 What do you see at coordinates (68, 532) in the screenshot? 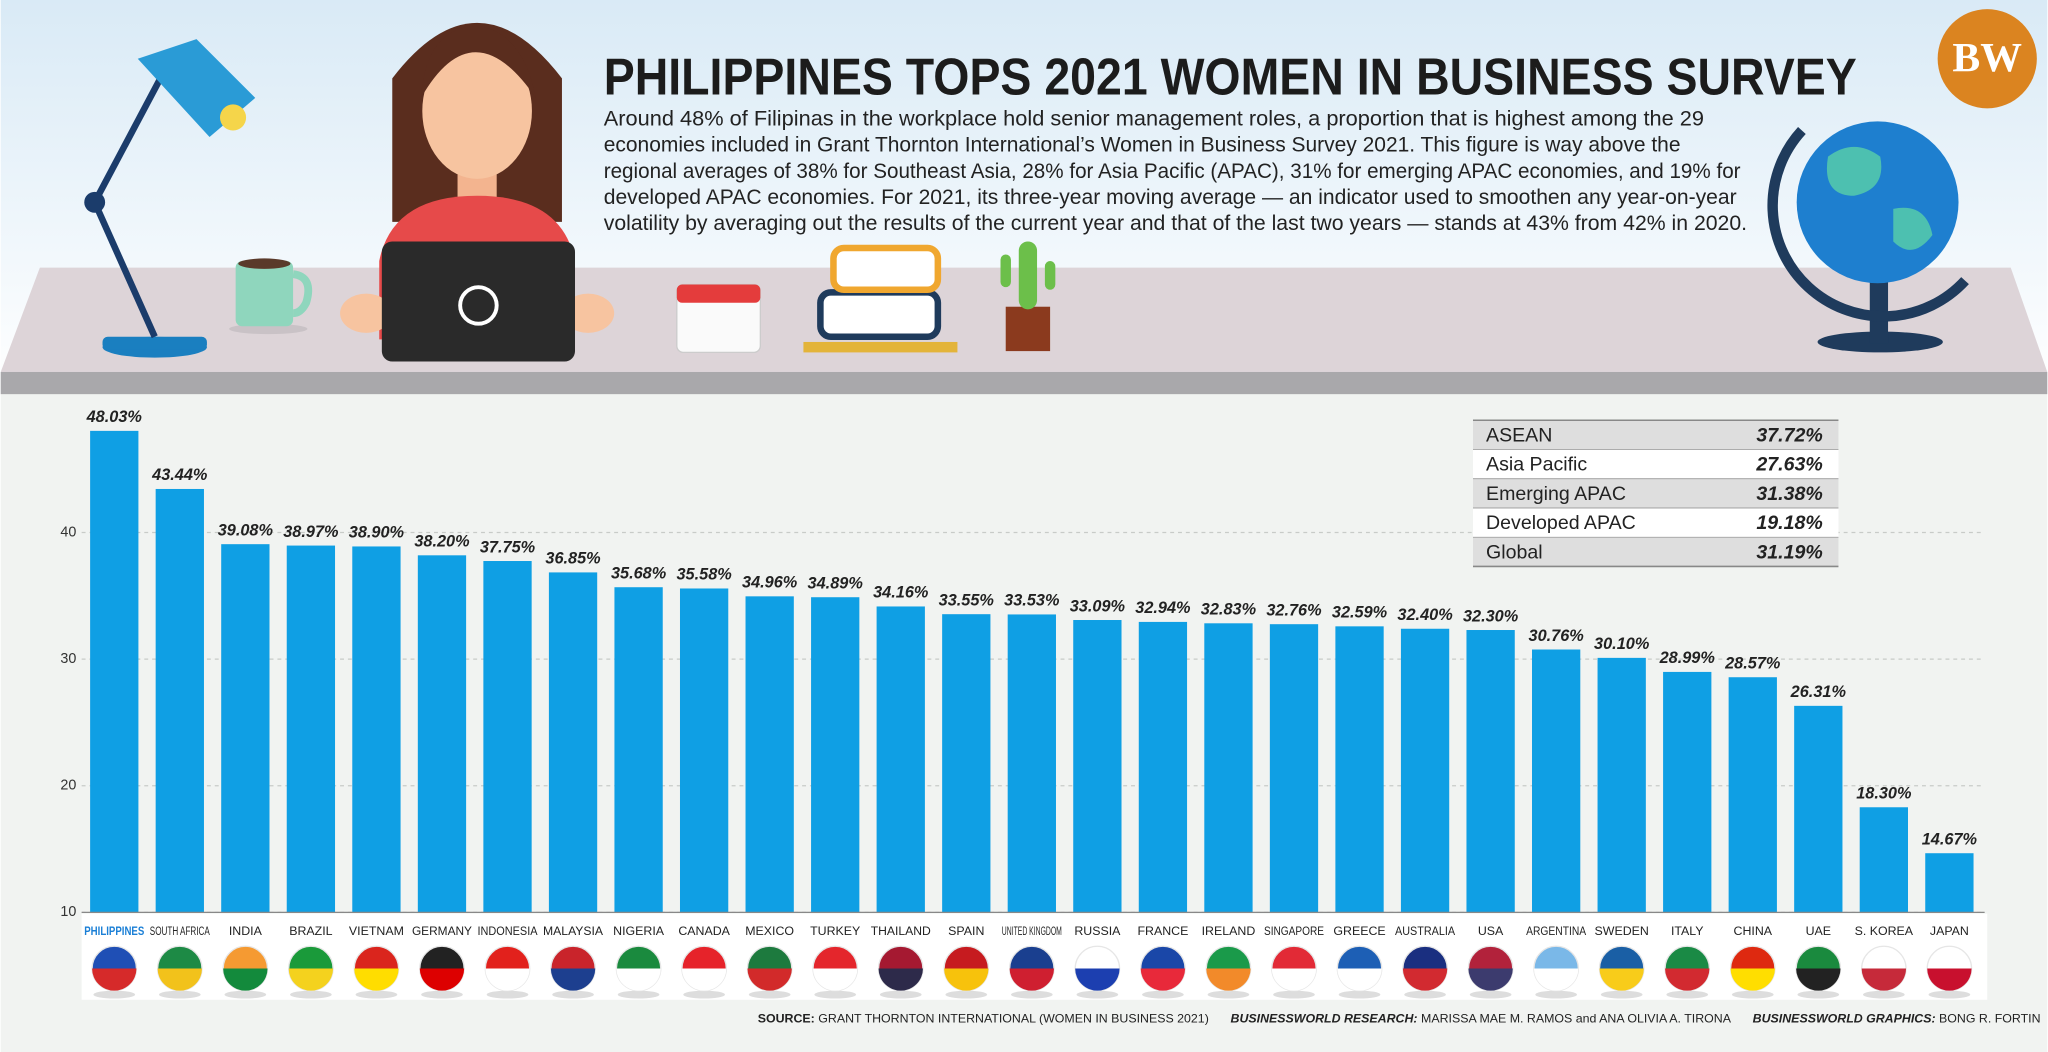
I see `y-tick-label: 40` at bounding box center [68, 532].